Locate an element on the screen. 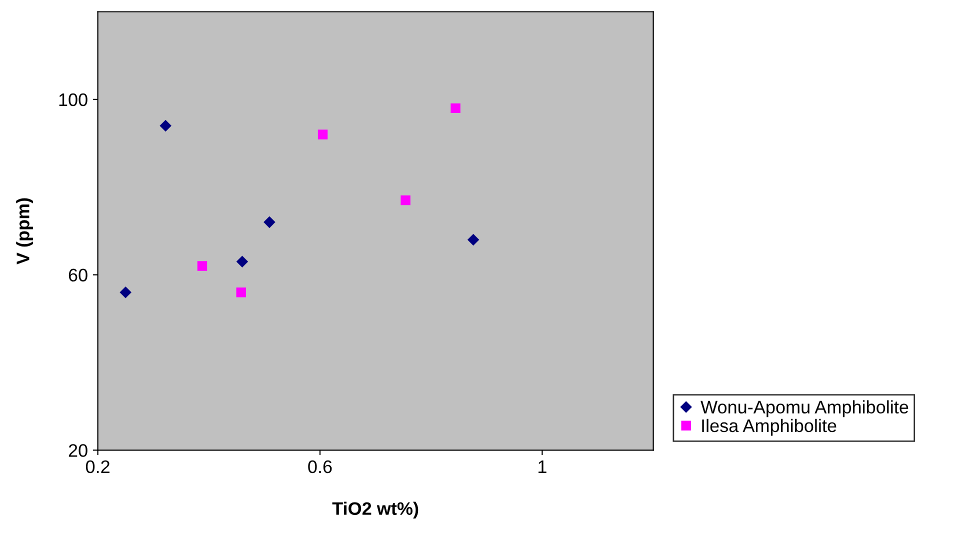  x-tick-label: 1 is located at coordinates (542, 466).